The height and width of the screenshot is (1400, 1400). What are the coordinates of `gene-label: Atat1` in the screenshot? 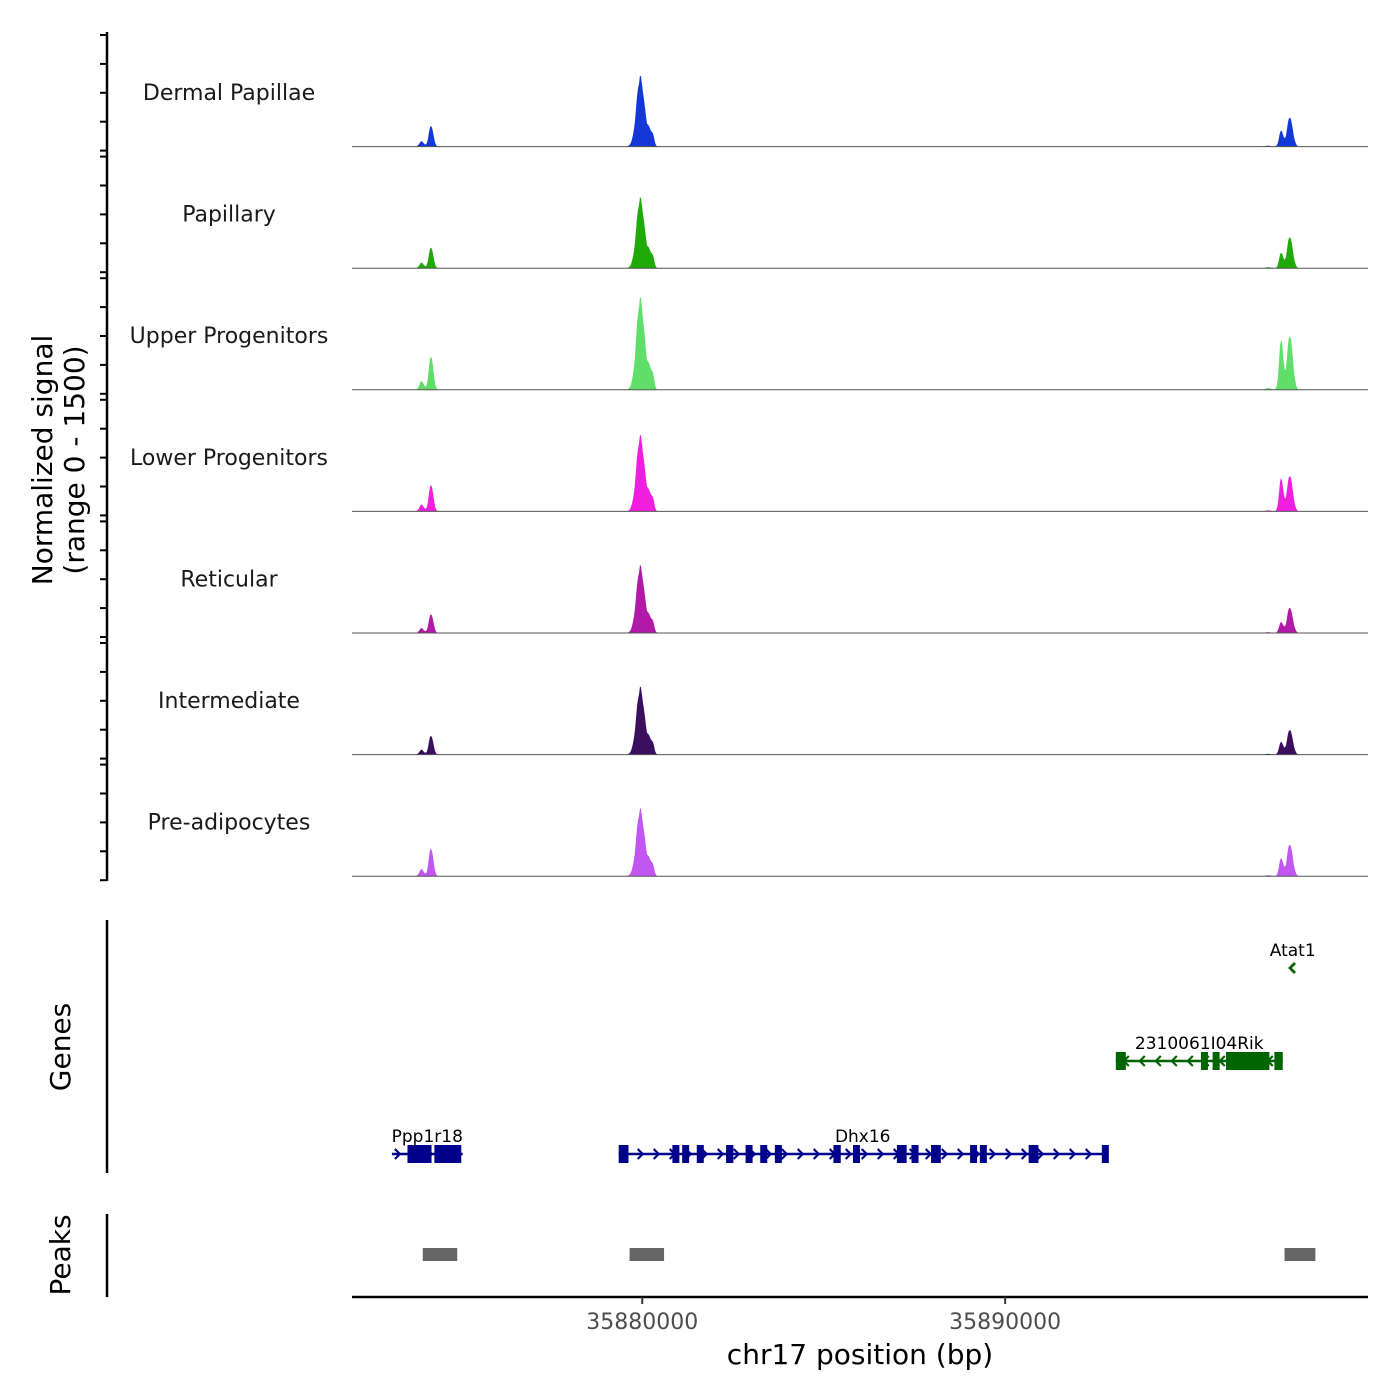 It's located at (1293, 951).